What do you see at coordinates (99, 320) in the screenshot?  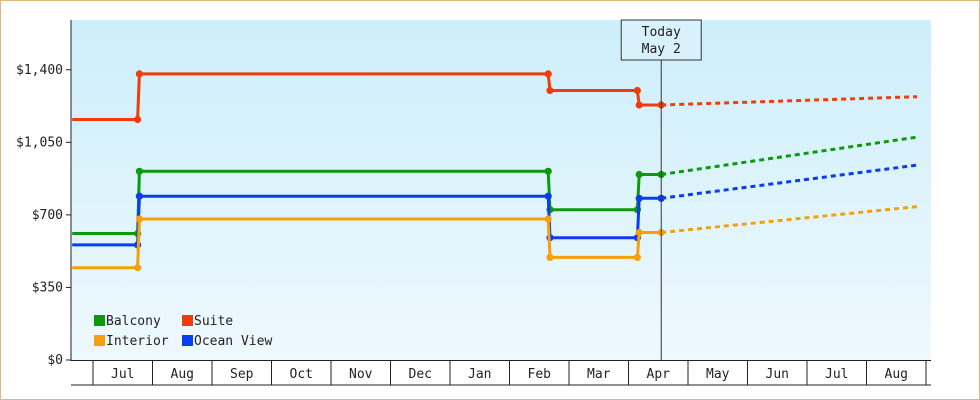 I see `legend-swatch-balcony` at bounding box center [99, 320].